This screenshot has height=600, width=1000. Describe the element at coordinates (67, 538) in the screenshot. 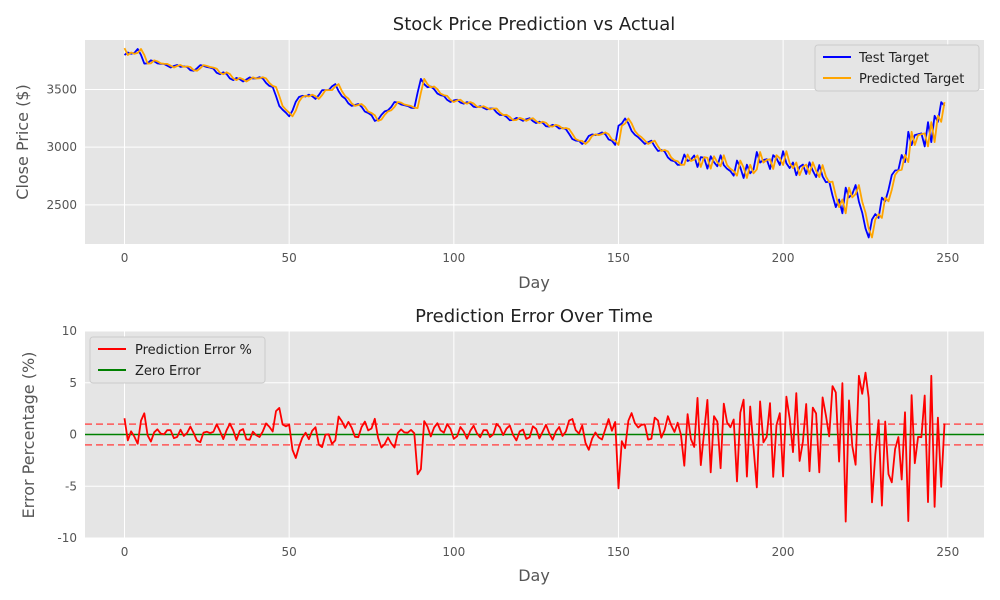

I see `y-tick-label: -10` at that location.